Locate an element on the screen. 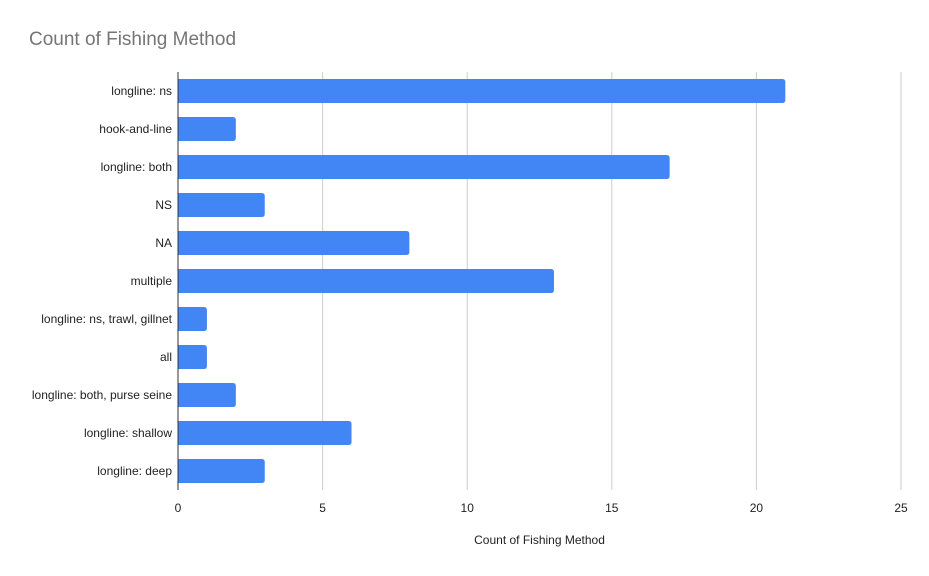  y-category-label: NA is located at coordinates (163, 243).